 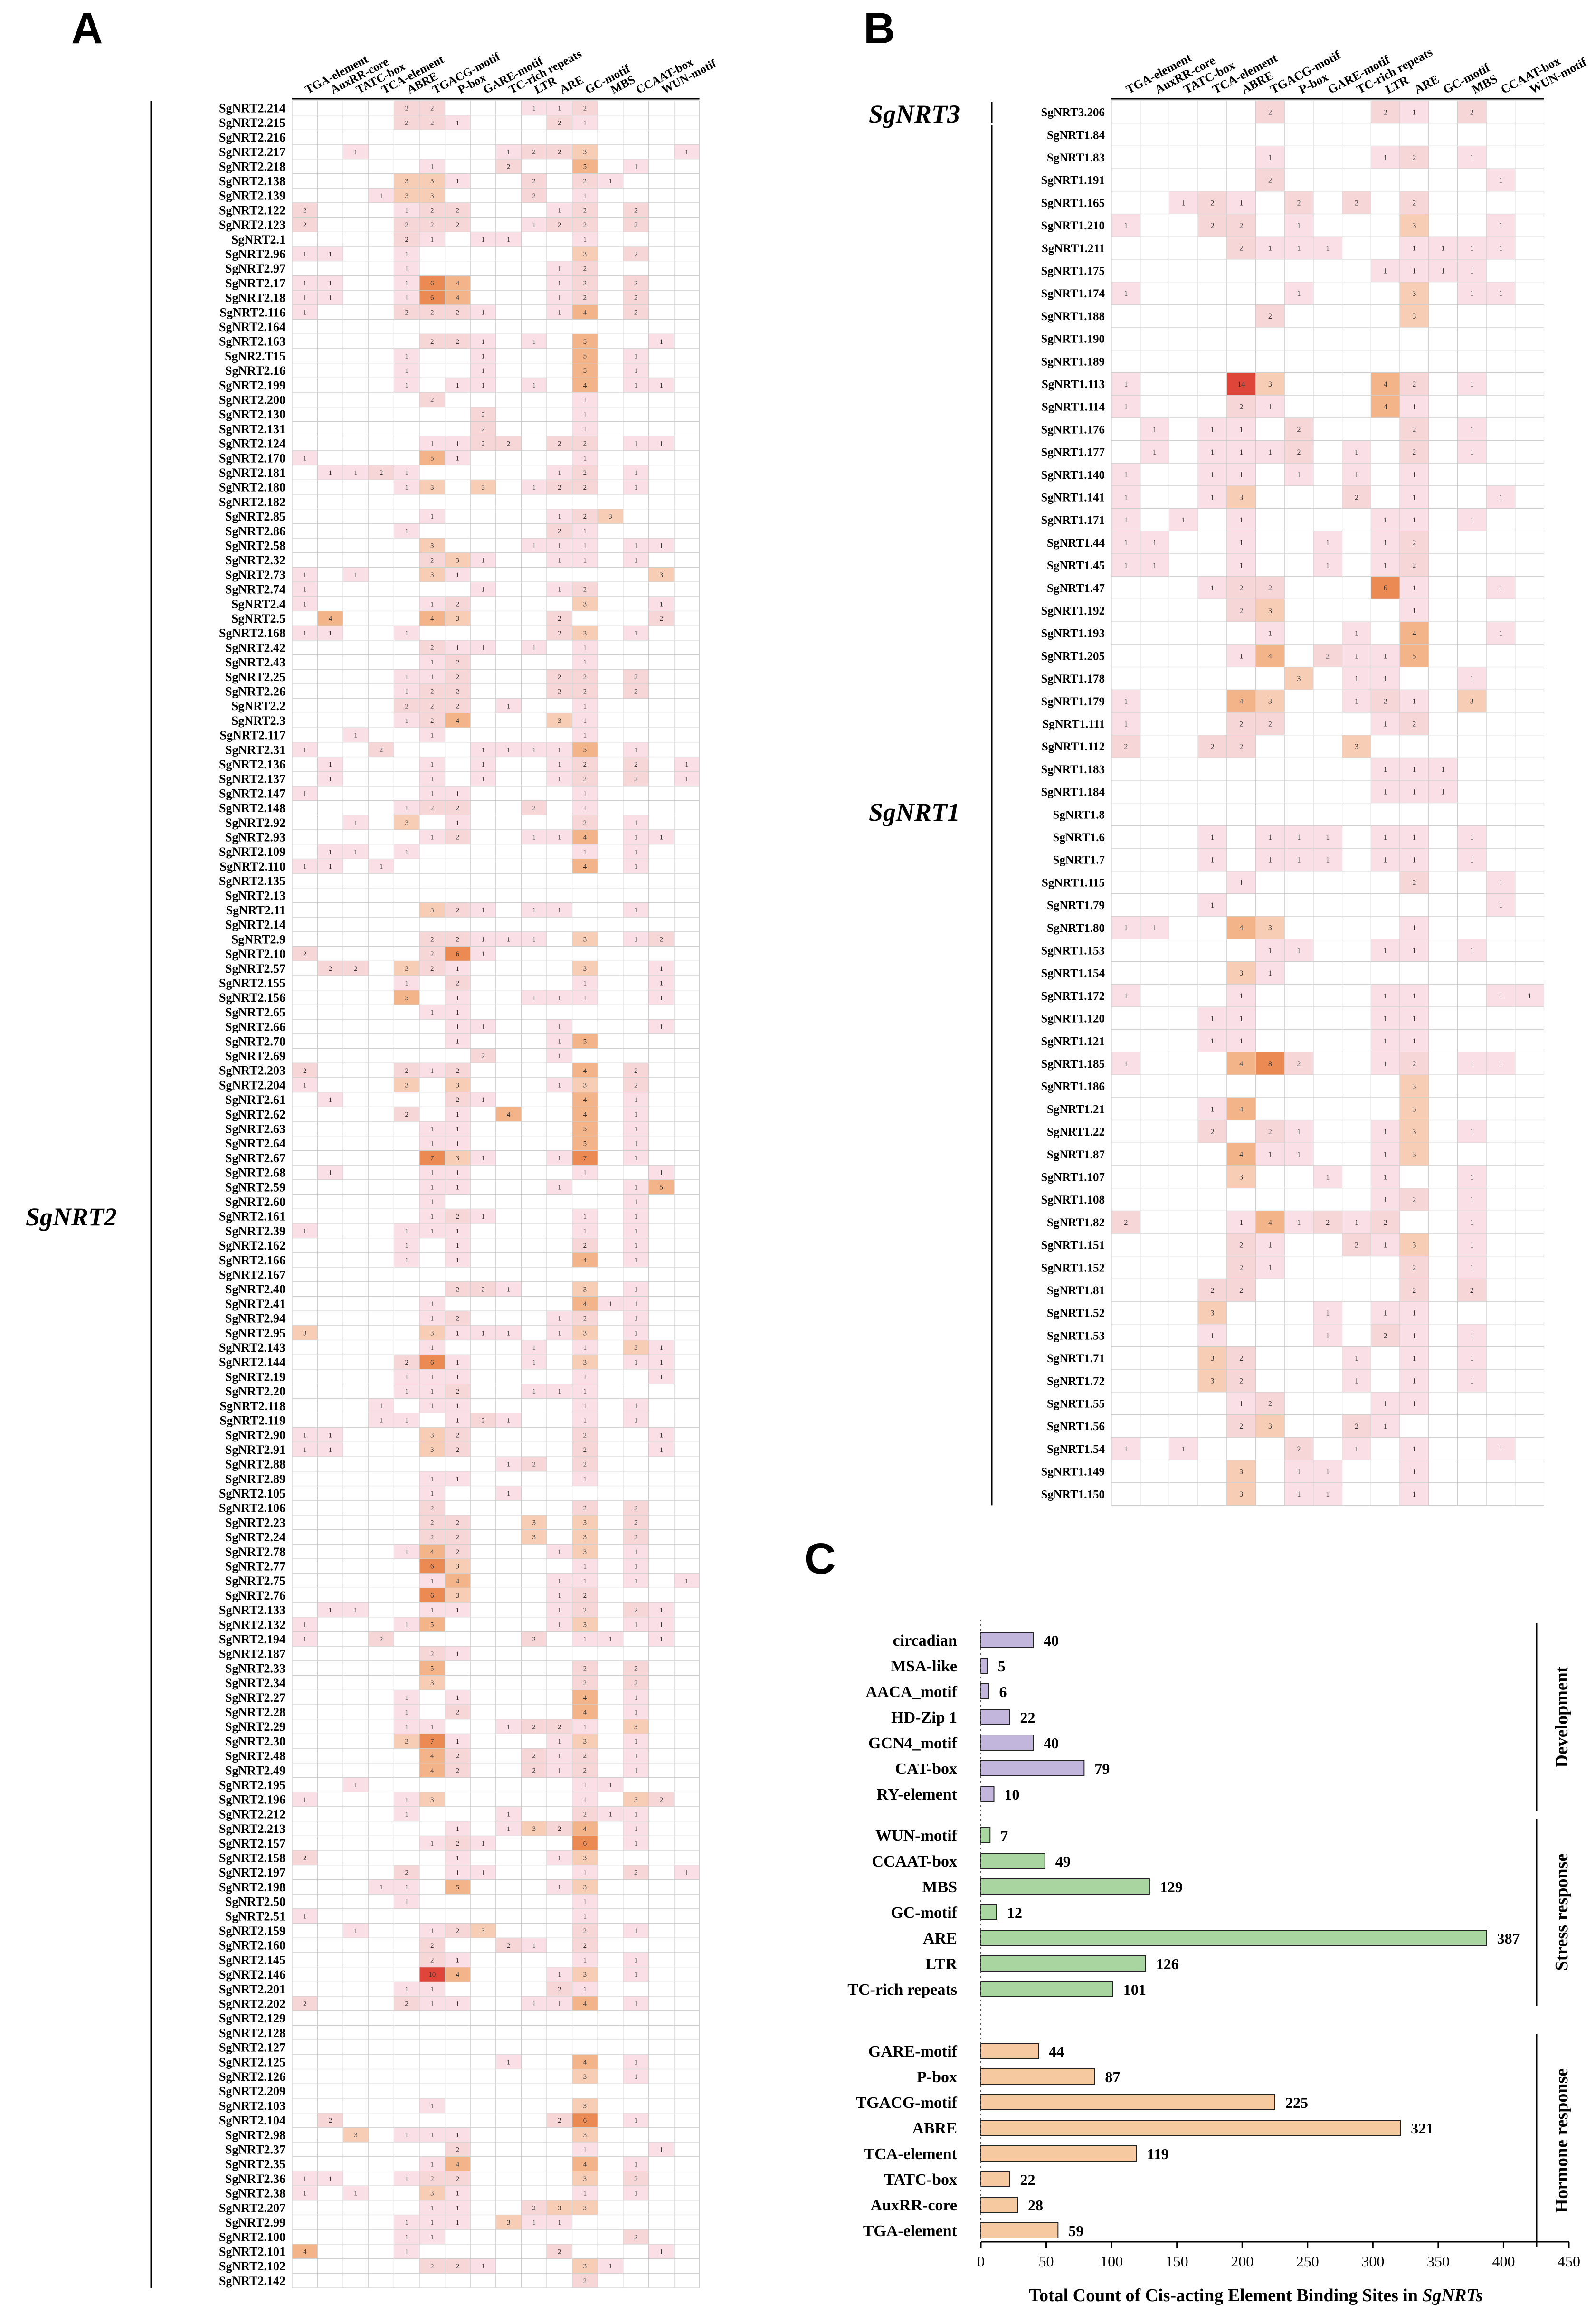 What do you see at coordinates (255, 560) in the screenshot?
I see `gene-label: SgNRT2.32` at bounding box center [255, 560].